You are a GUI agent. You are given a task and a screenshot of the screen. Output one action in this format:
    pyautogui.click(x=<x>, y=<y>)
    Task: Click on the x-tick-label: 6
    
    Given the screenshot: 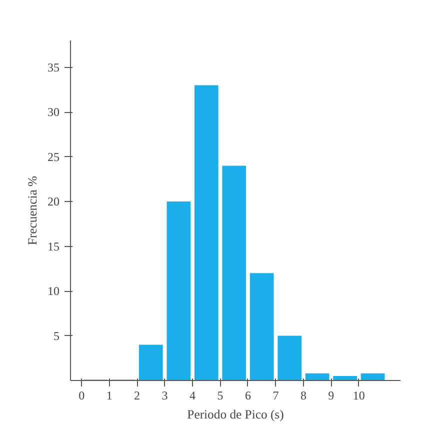 What is the action you would take?
    pyautogui.click(x=247, y=395)
    